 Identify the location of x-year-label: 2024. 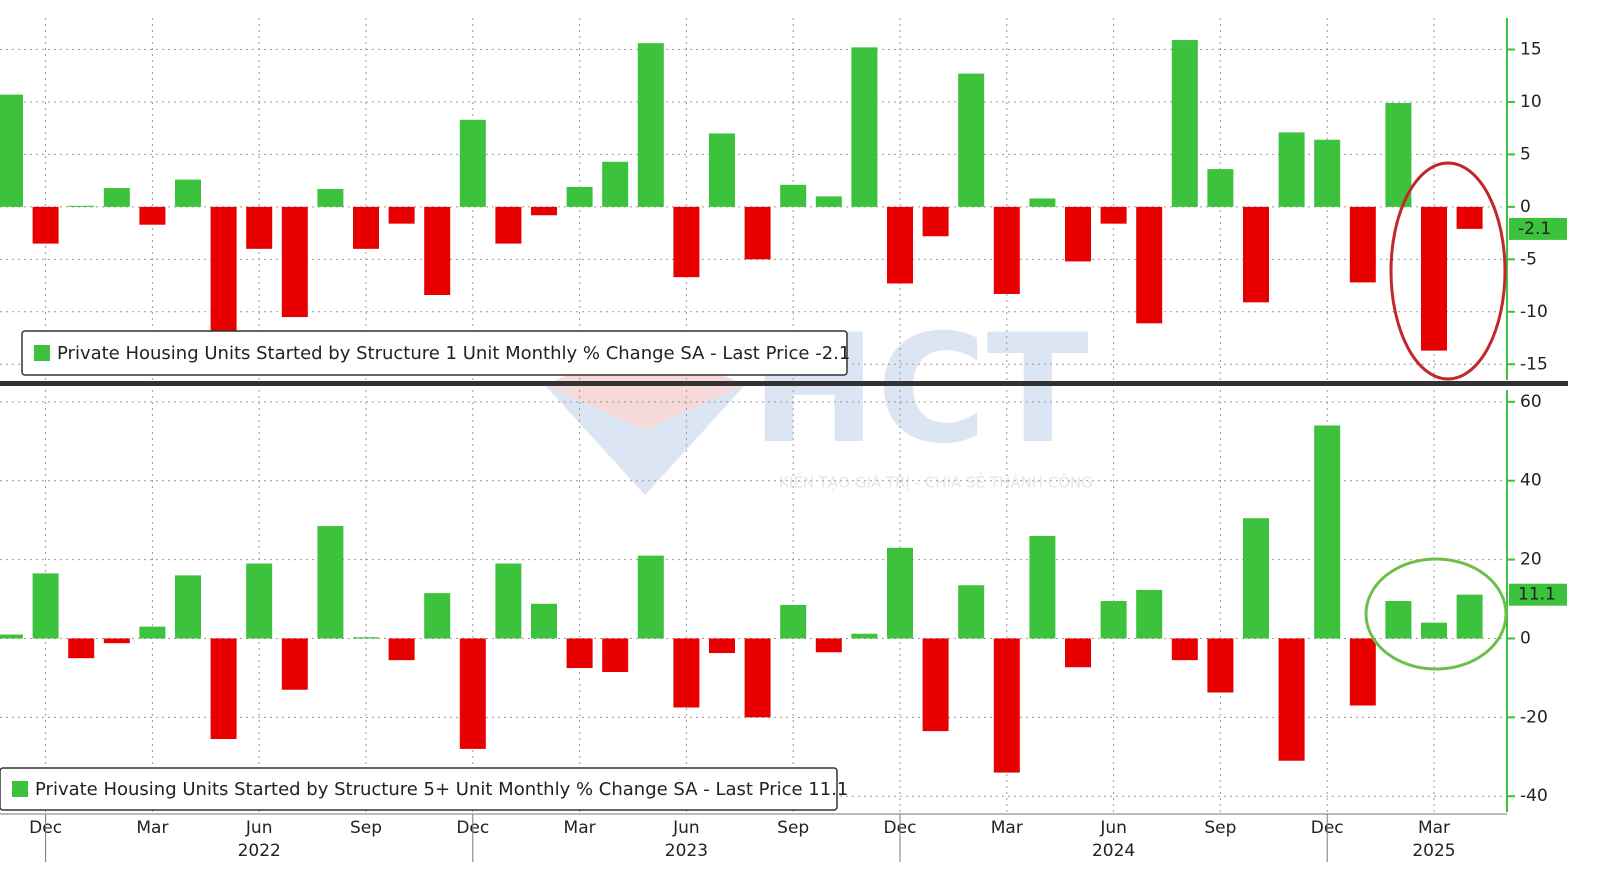
(1113, 851).